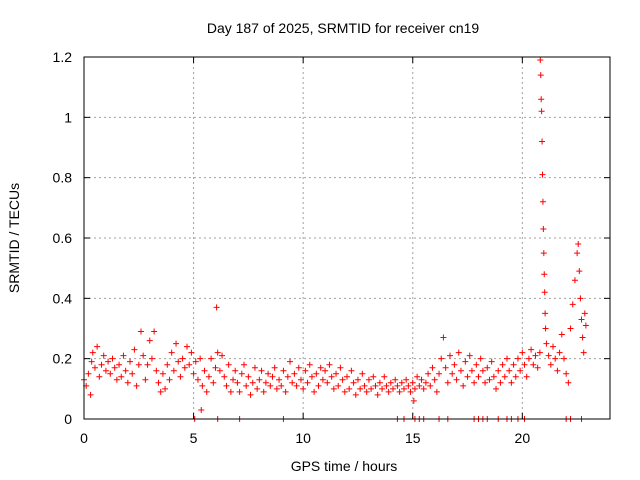  I want to click on x-tick-label: 5, so click(194, 438).